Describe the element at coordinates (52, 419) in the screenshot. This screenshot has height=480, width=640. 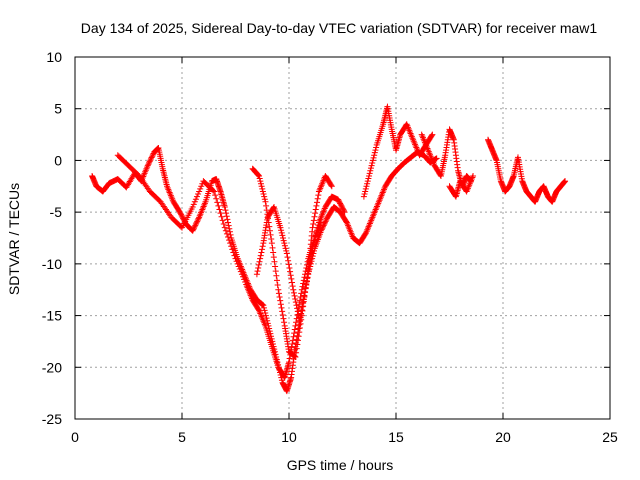
I see `y-tick-label: -25` at that location.